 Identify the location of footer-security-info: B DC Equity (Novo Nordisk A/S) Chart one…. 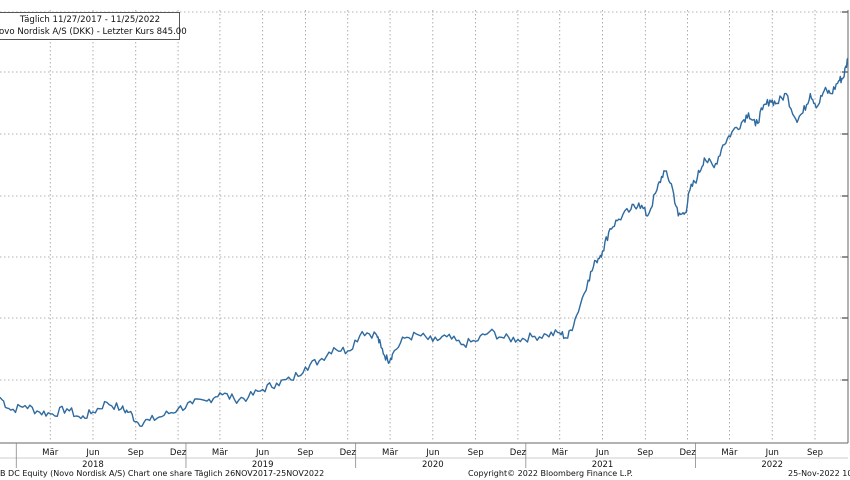
(162, 473).